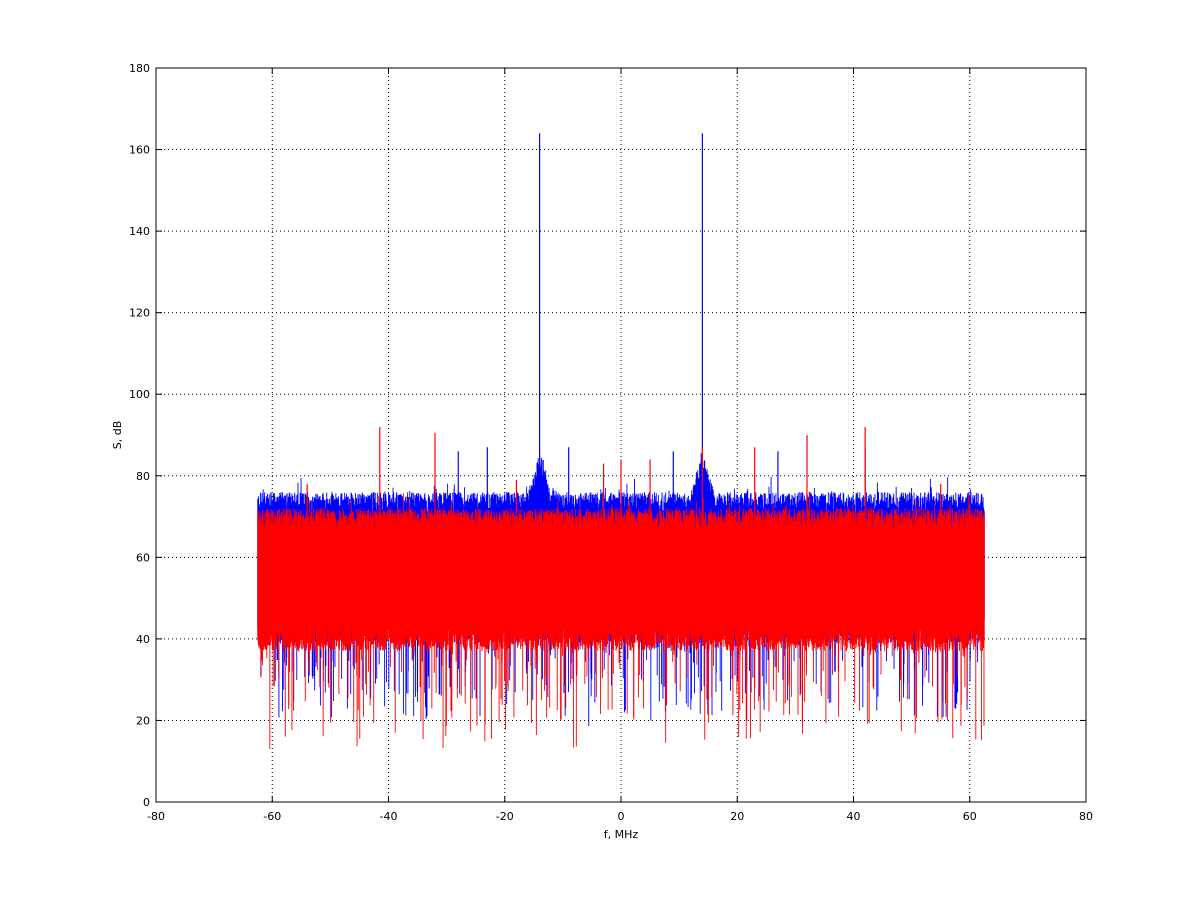  What do you see at coordinates (737, 816) in the screenshot?
I see `x-tick-label: 20` at bounding box center [737, 816].